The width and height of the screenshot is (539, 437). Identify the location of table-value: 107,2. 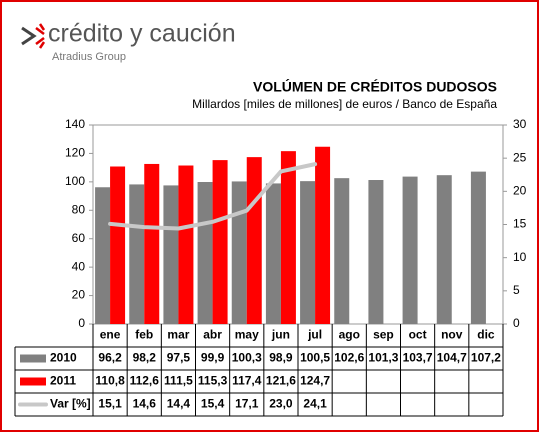
(486, 358).